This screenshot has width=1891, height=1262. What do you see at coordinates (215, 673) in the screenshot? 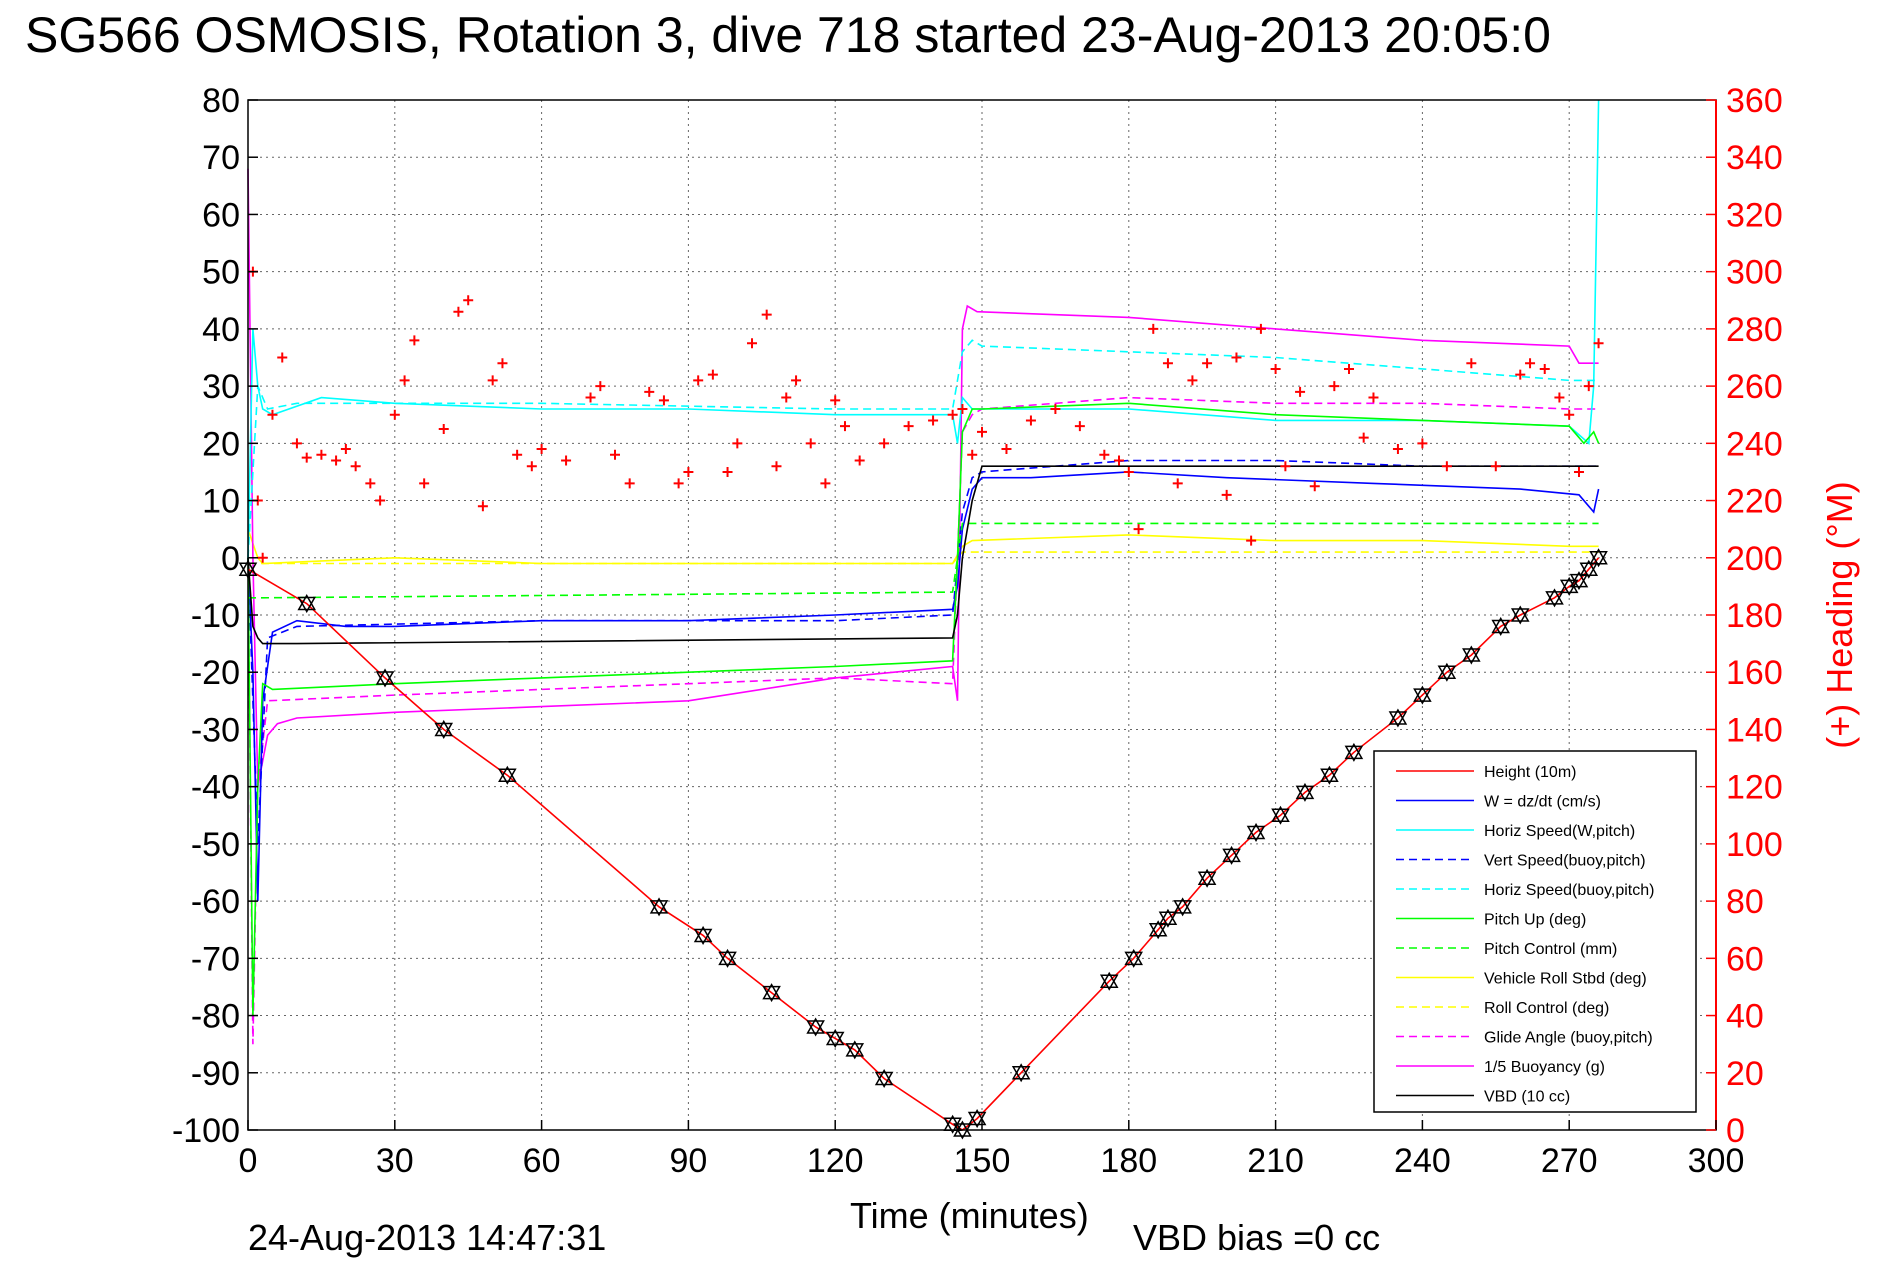
I see `y-tick-label: -20` at bounding box center [215, 673].